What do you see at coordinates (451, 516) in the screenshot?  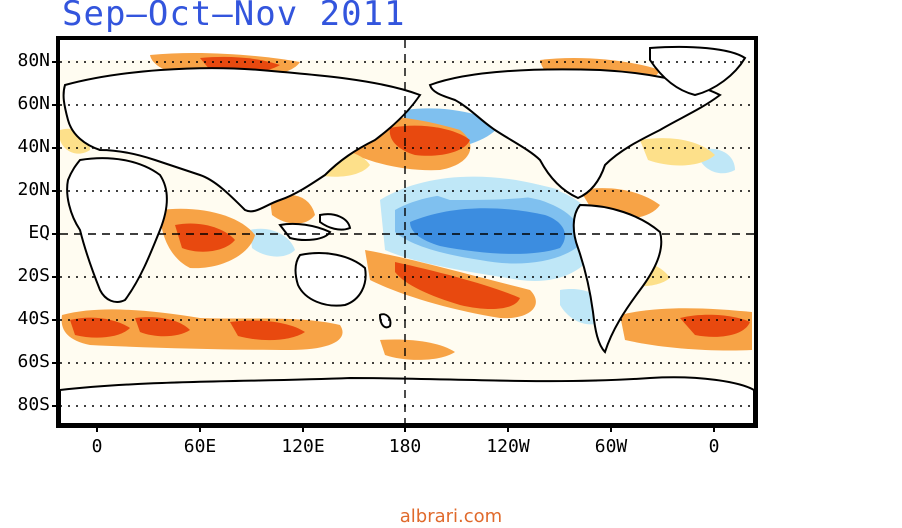 I see `watermark-text: albrari.com` at bounding box center [451, 516].